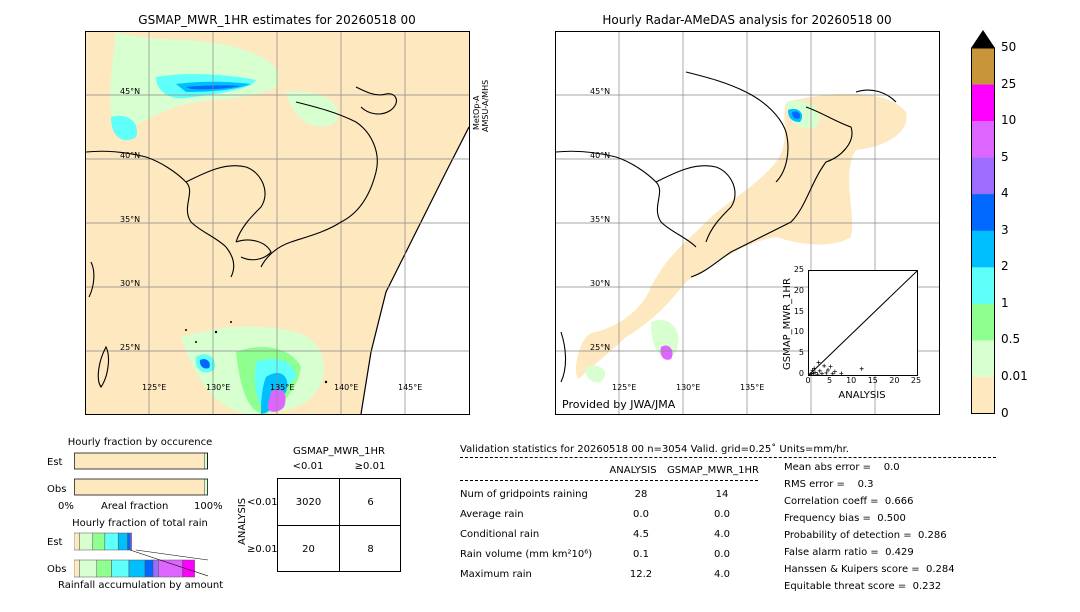  I want to click on stat-row-label: Average rain, so click(492, 514).